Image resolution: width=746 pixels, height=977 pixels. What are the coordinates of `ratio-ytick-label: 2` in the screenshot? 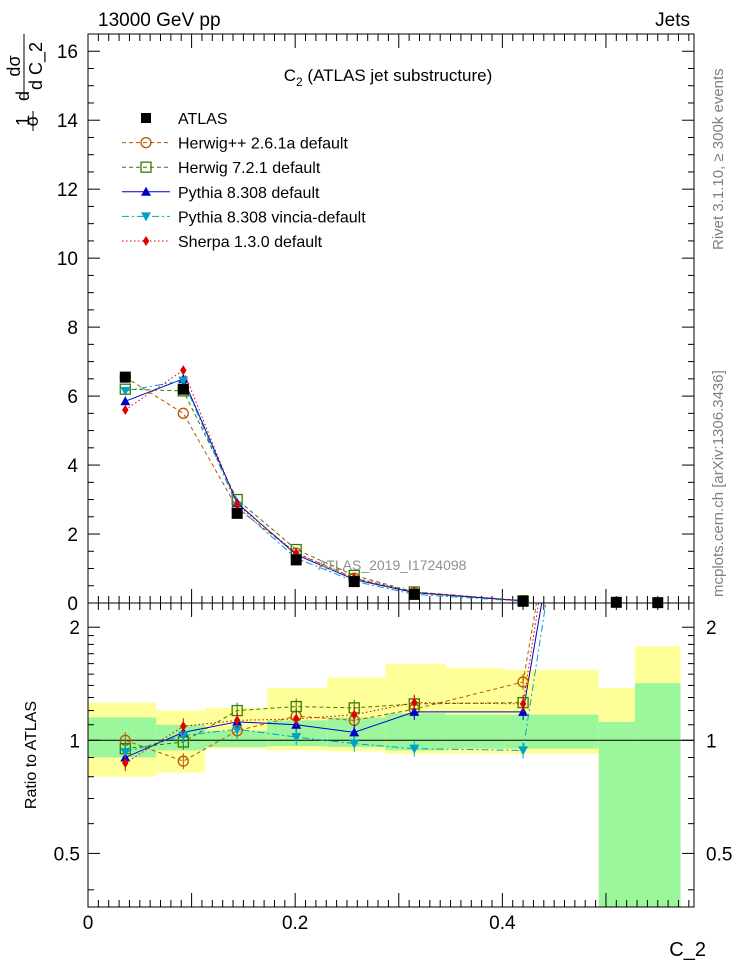 It's located at (74, 628).